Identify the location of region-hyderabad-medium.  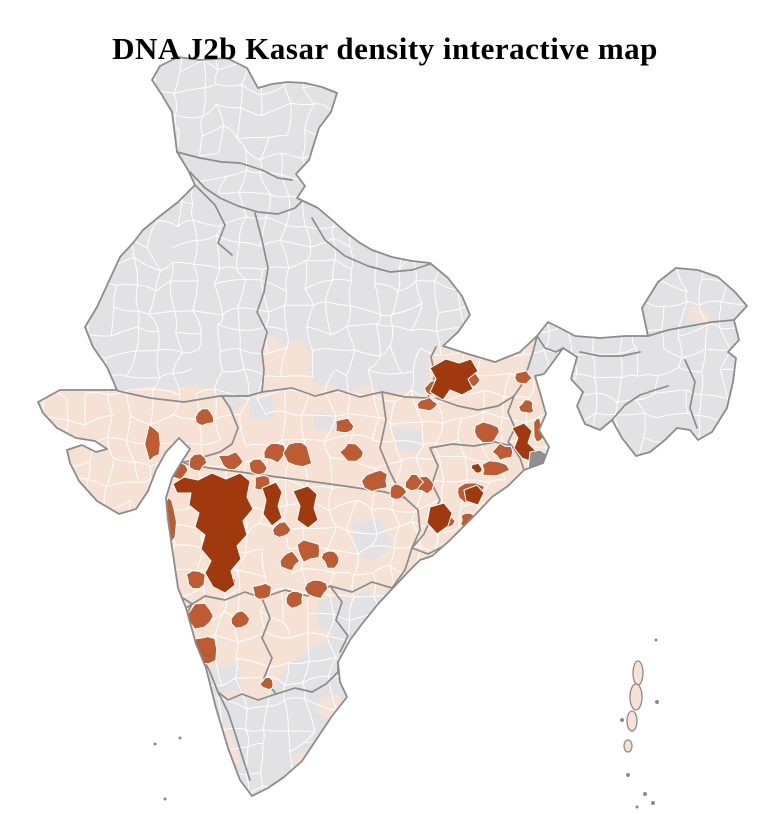
(294, 599).